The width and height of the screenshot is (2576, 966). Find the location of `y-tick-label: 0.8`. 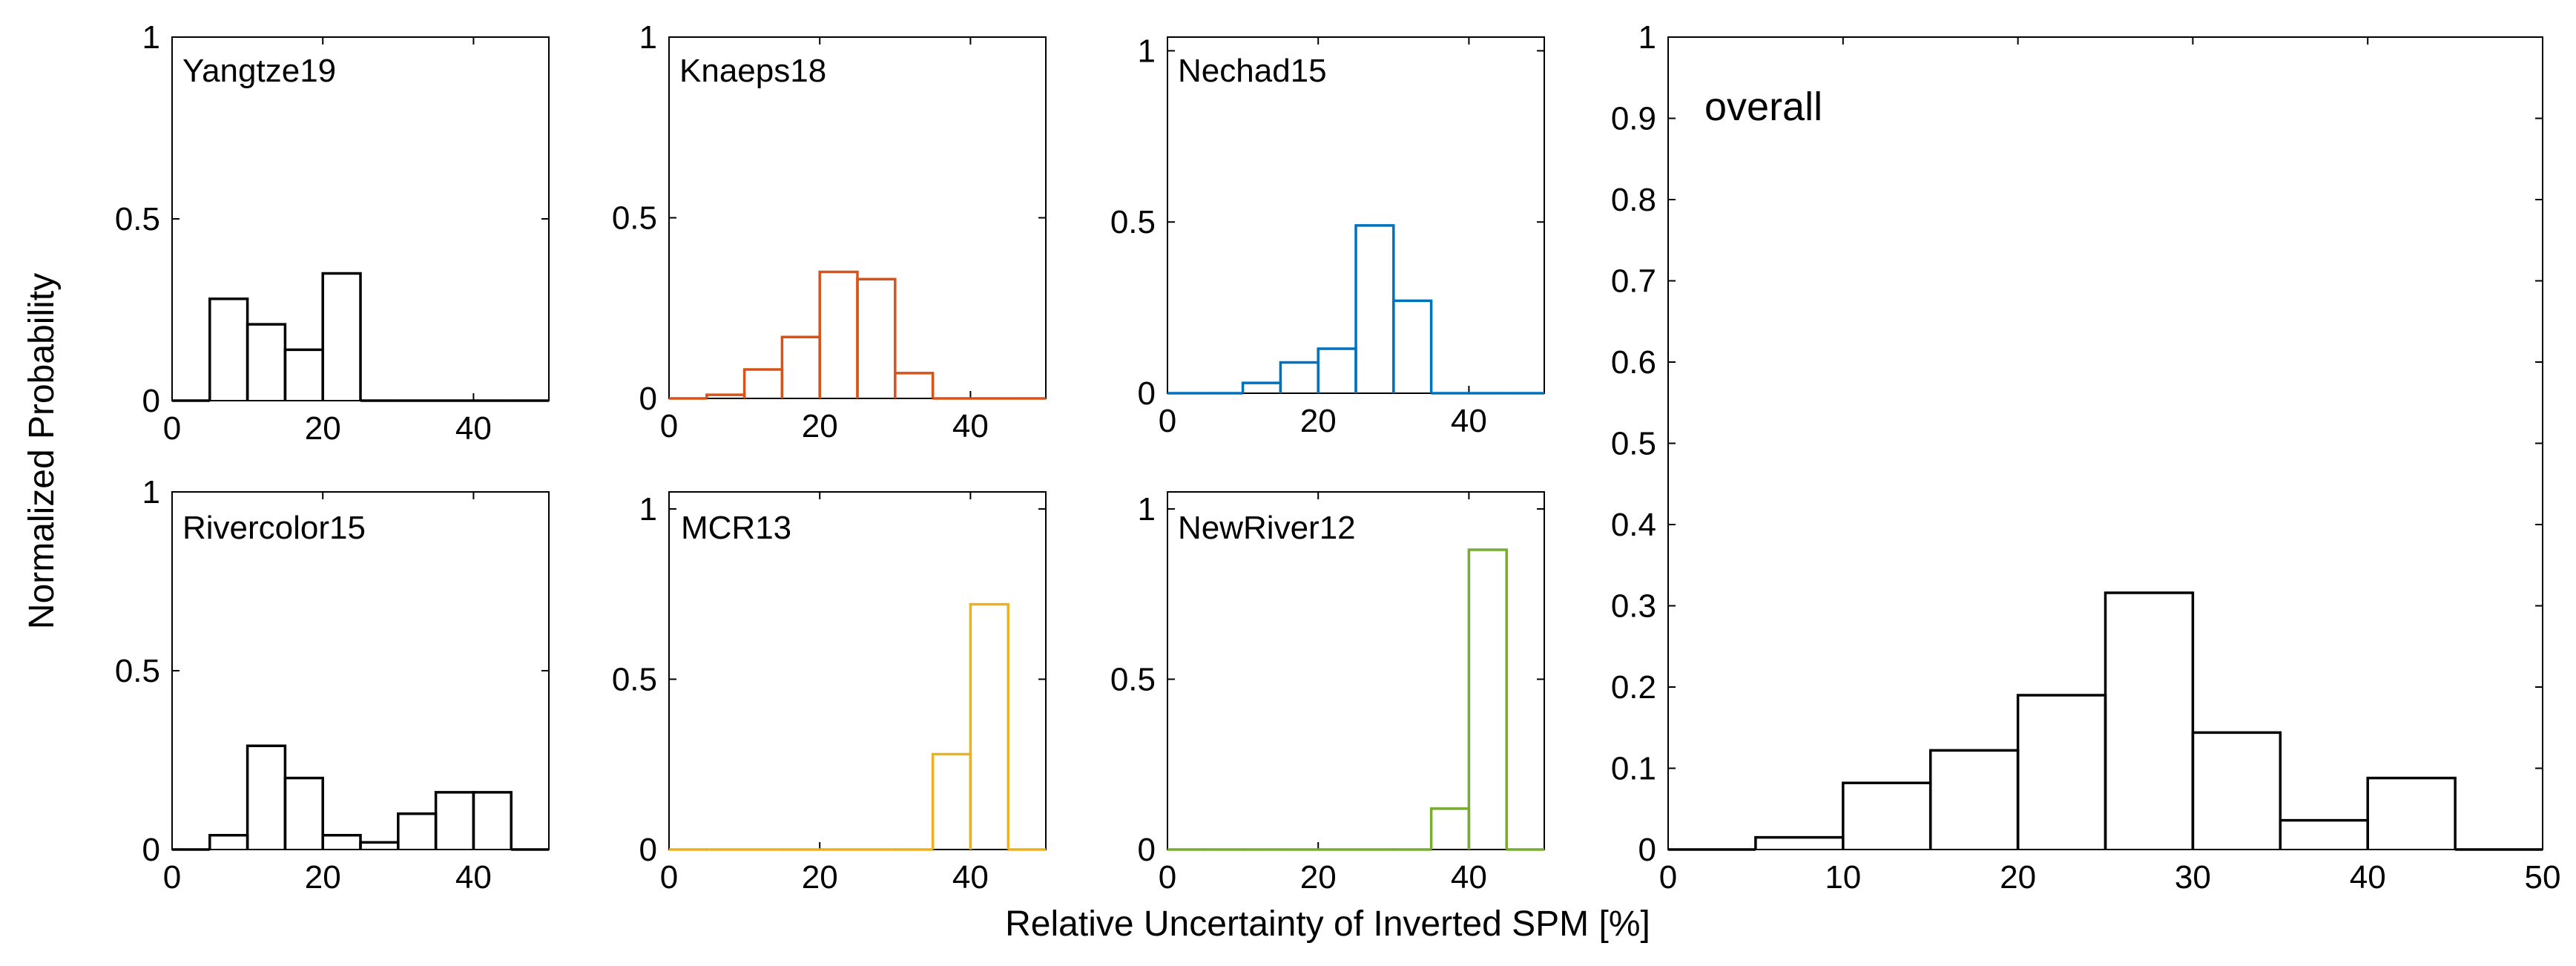

y-tick-label: 0.8 is located at coordinates (1633, 200).